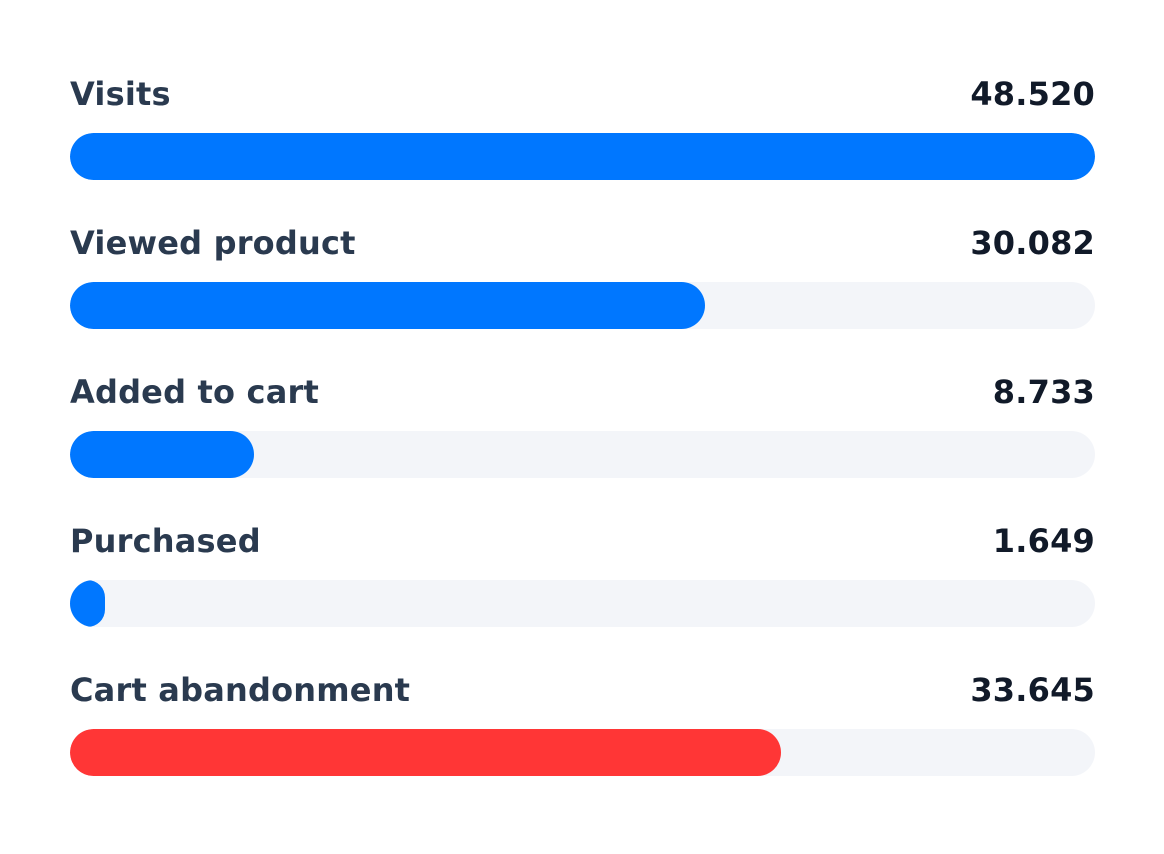  What do you see at coordinates (1032, 243) in the screenshot?
I see `bar-value: 30.082` at bounding box center [1032, 243].